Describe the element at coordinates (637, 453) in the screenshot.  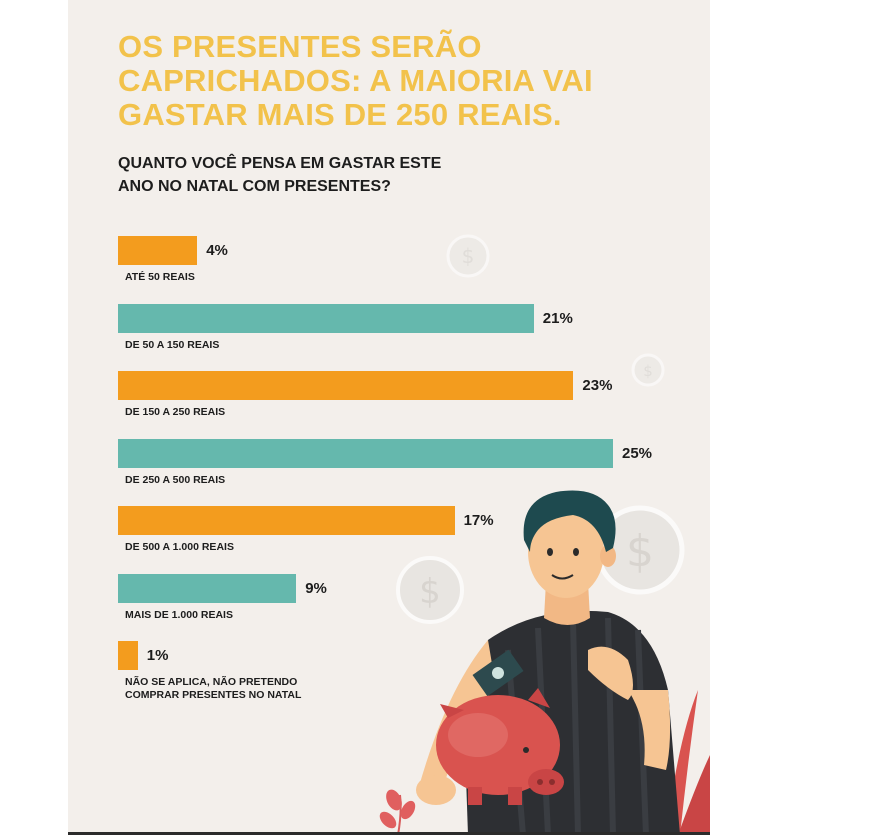
I see `bar-value-label: 25%` at that location.